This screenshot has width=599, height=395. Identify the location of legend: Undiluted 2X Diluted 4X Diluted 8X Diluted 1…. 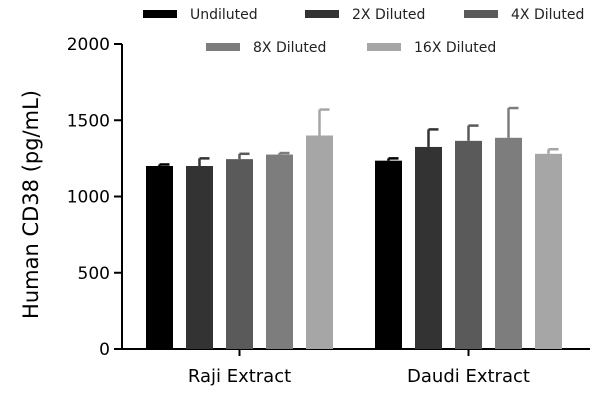
(363, 31).